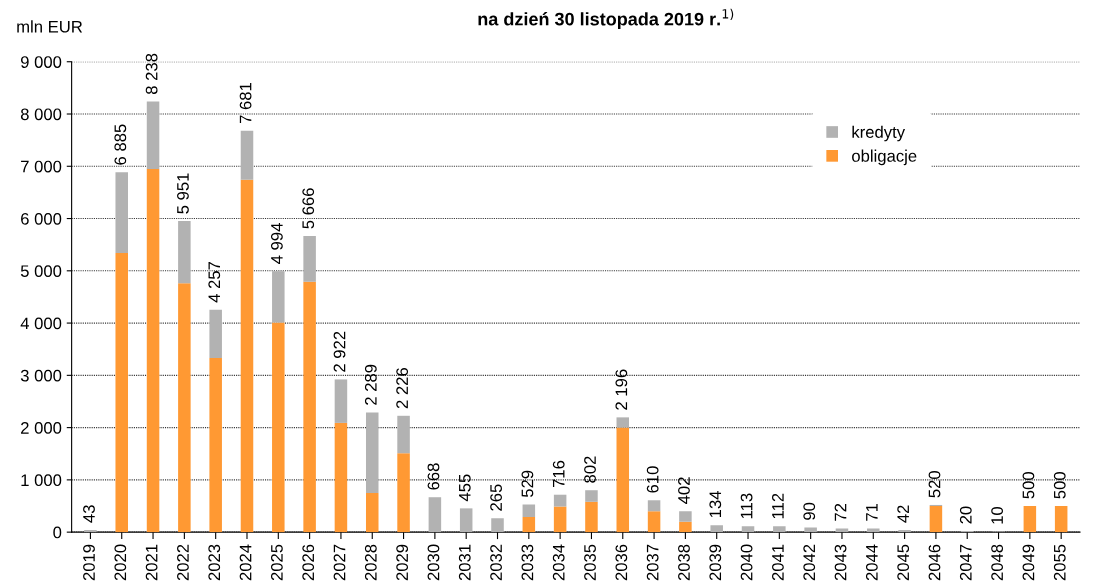 This screenshot has width=1102, height=588. Describe the element at coordinates (934, 562) in the screenshot. I see `x-tick-label: 2046` at that location.